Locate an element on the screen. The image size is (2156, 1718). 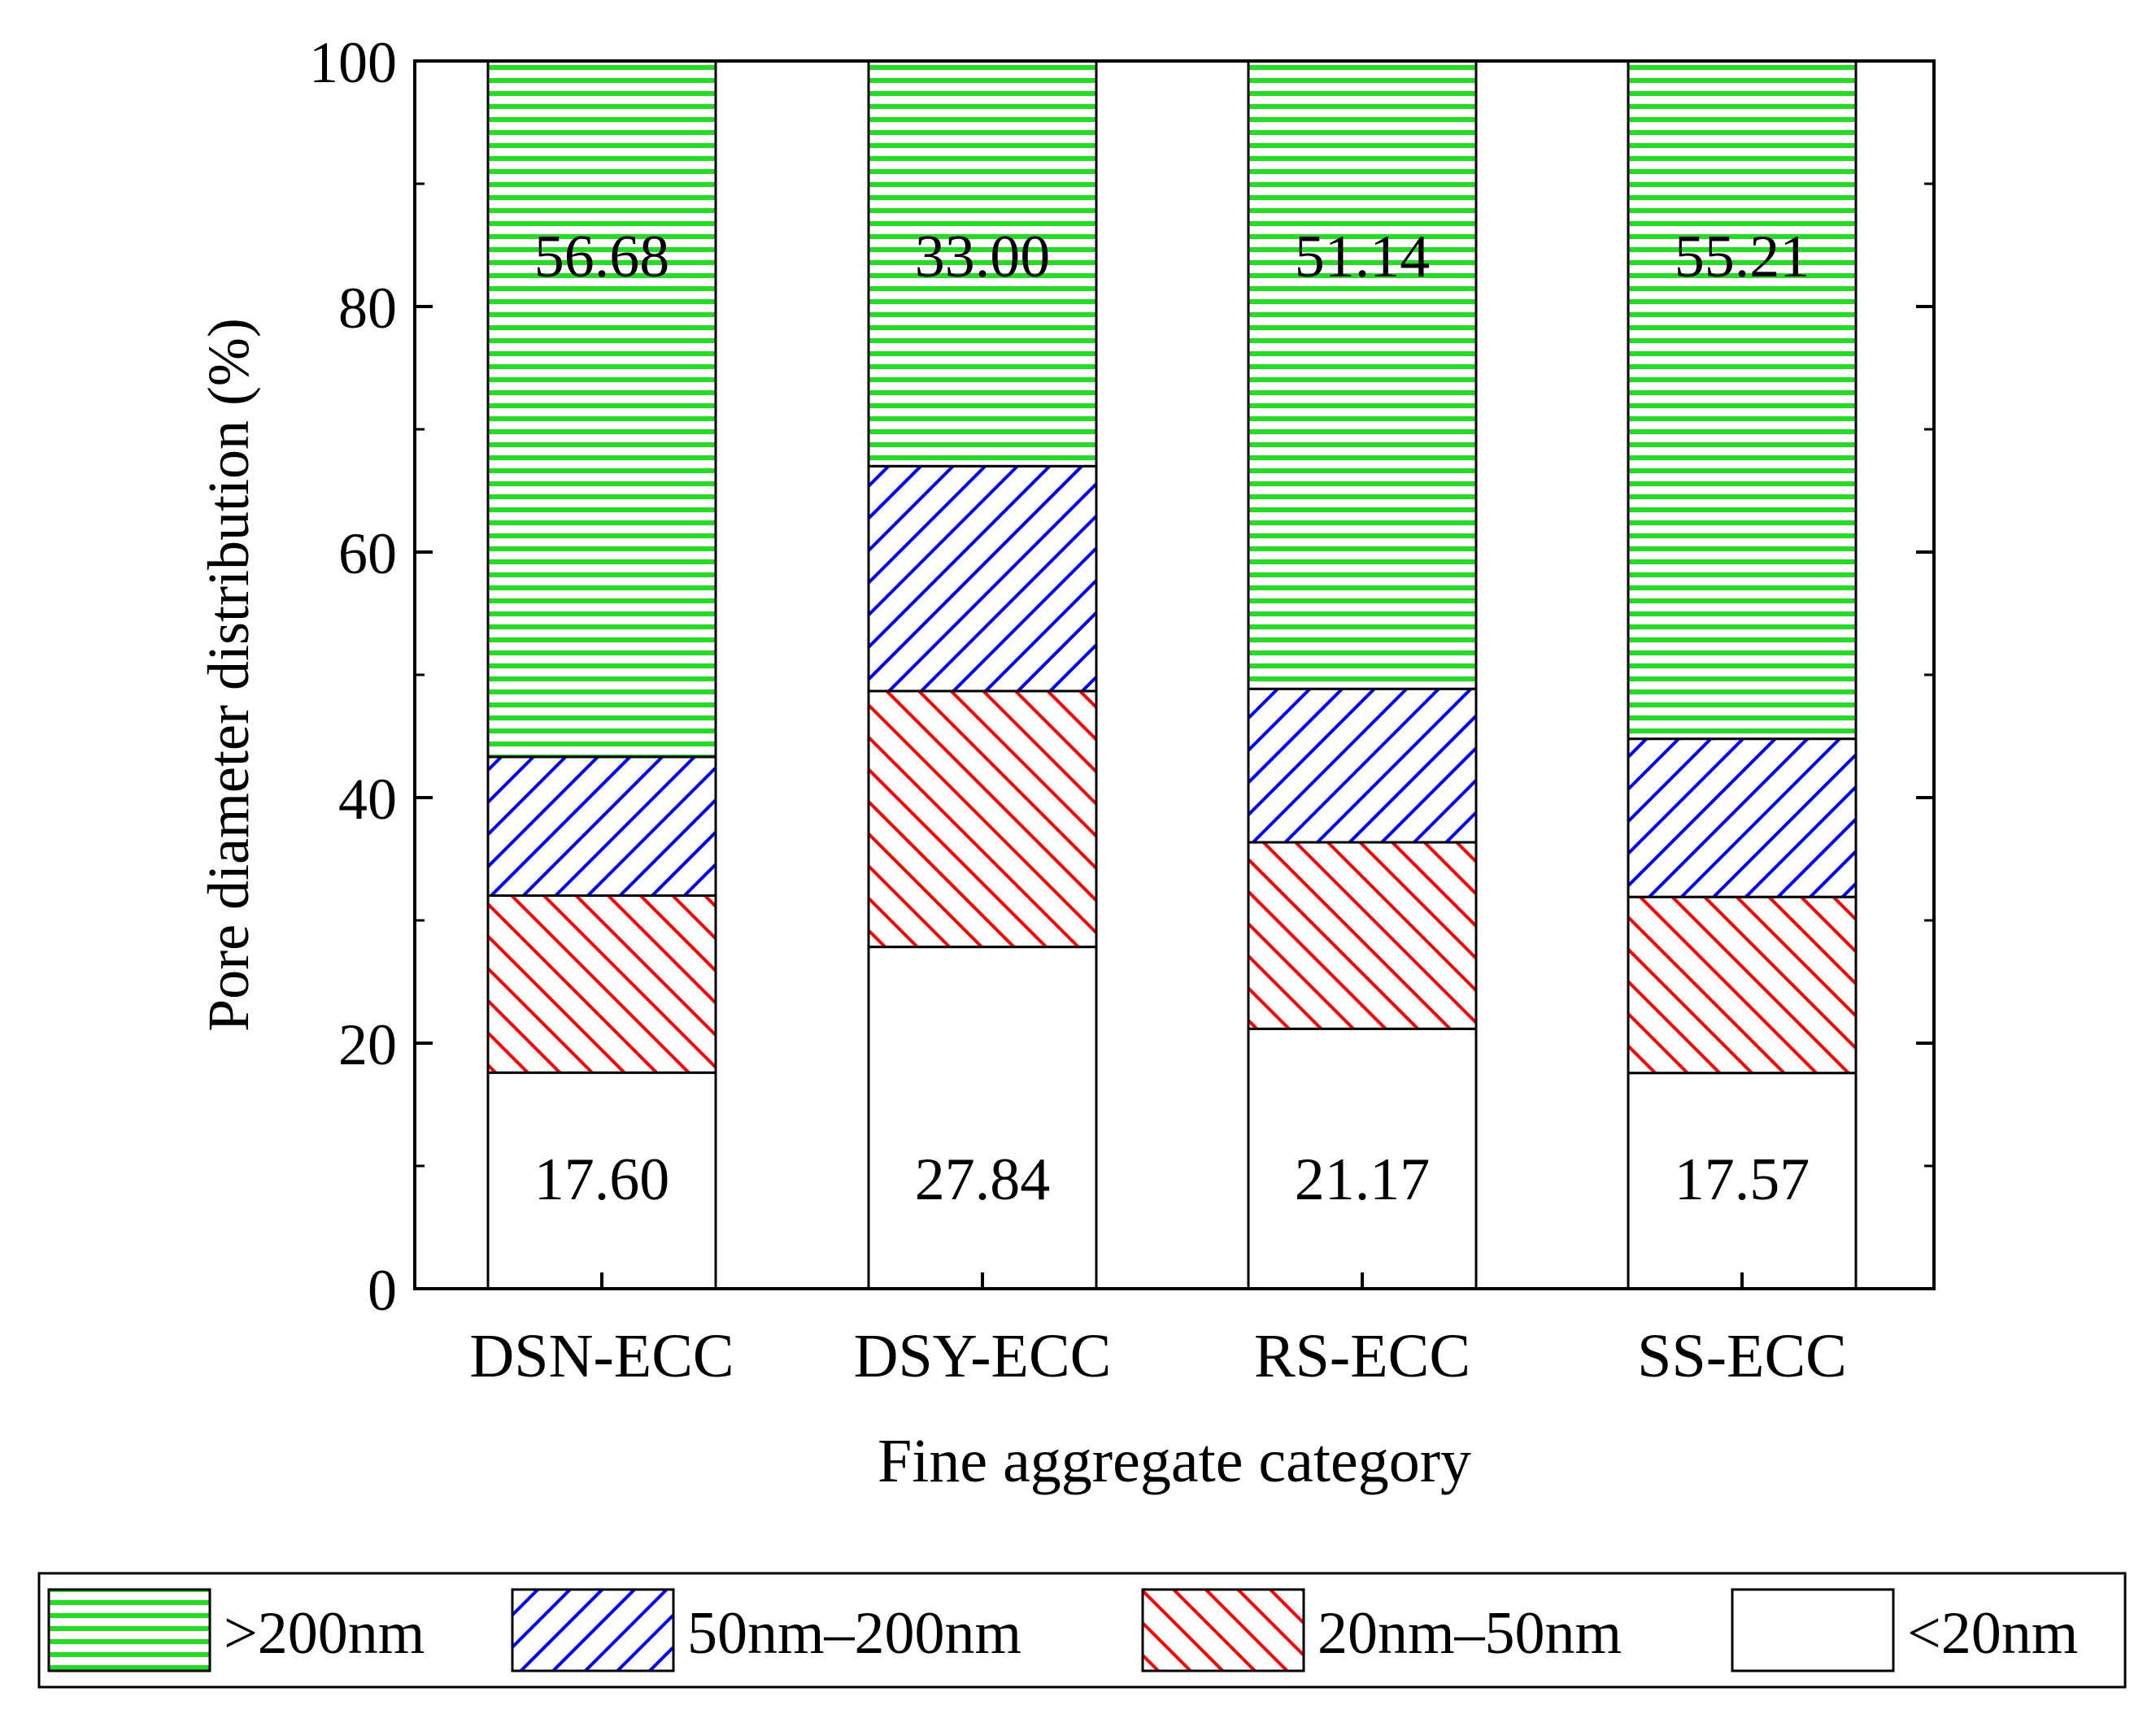
data-label-bottom-ss-ecc: 17.57 is located at coordinates (1742, 1179).